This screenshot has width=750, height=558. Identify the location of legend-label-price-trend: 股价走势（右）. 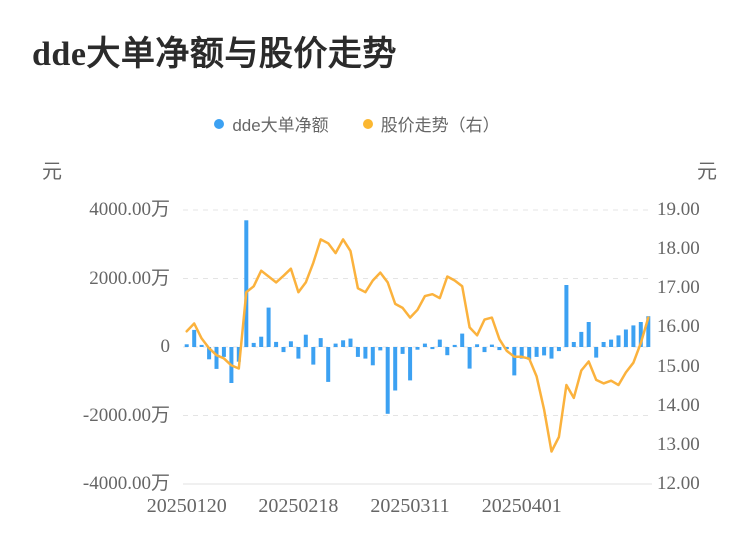
(440, 125).